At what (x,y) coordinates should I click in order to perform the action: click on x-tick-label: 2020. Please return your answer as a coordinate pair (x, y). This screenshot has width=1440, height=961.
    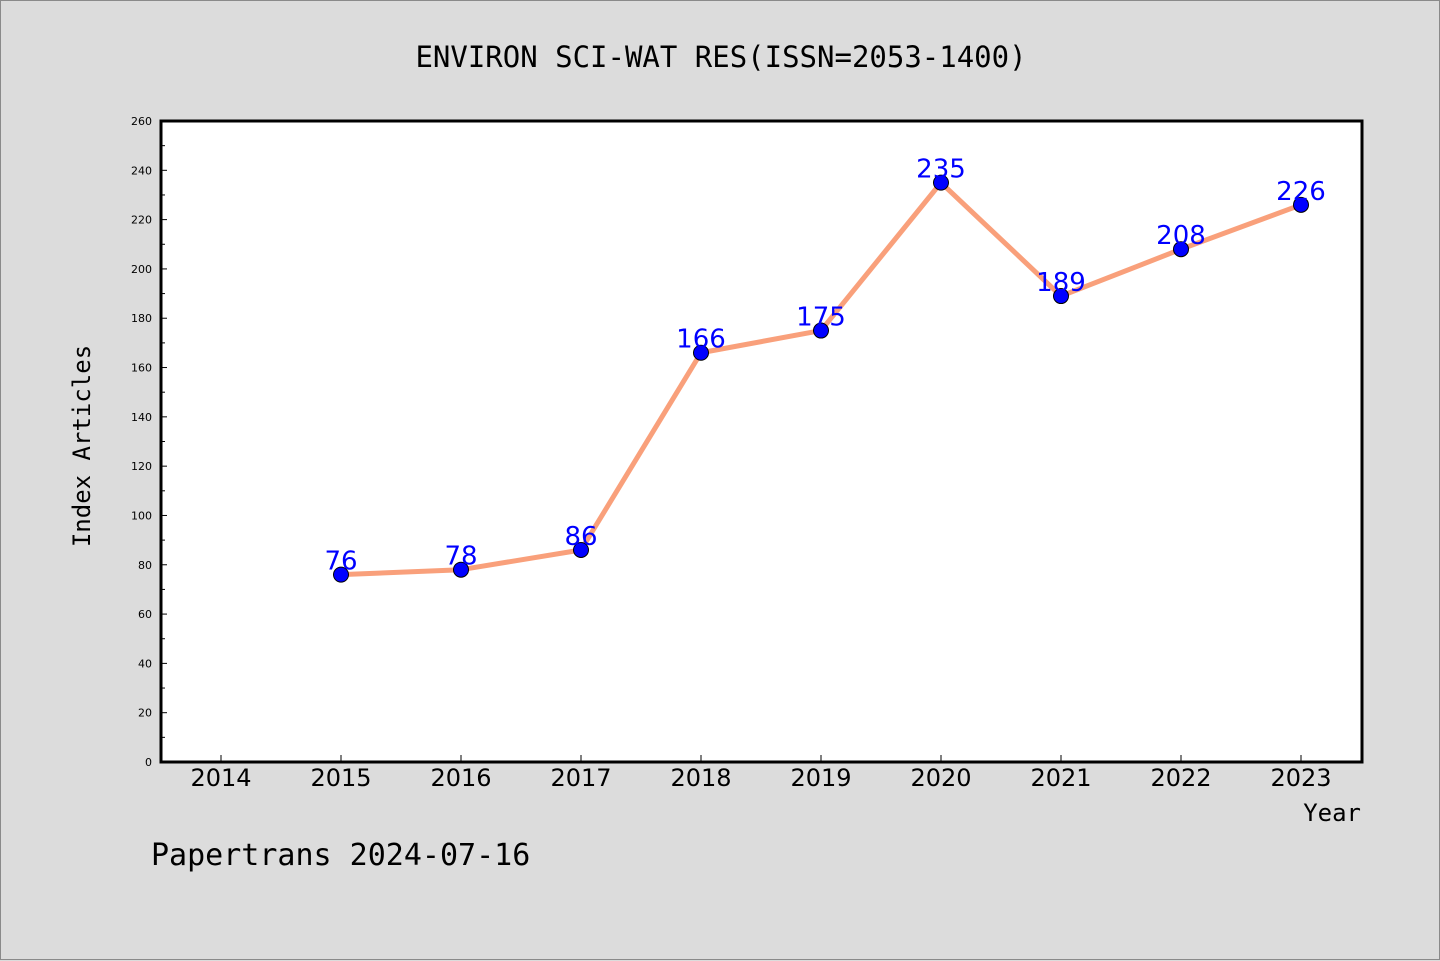
    Looking at the image, I should click on (940, 778).